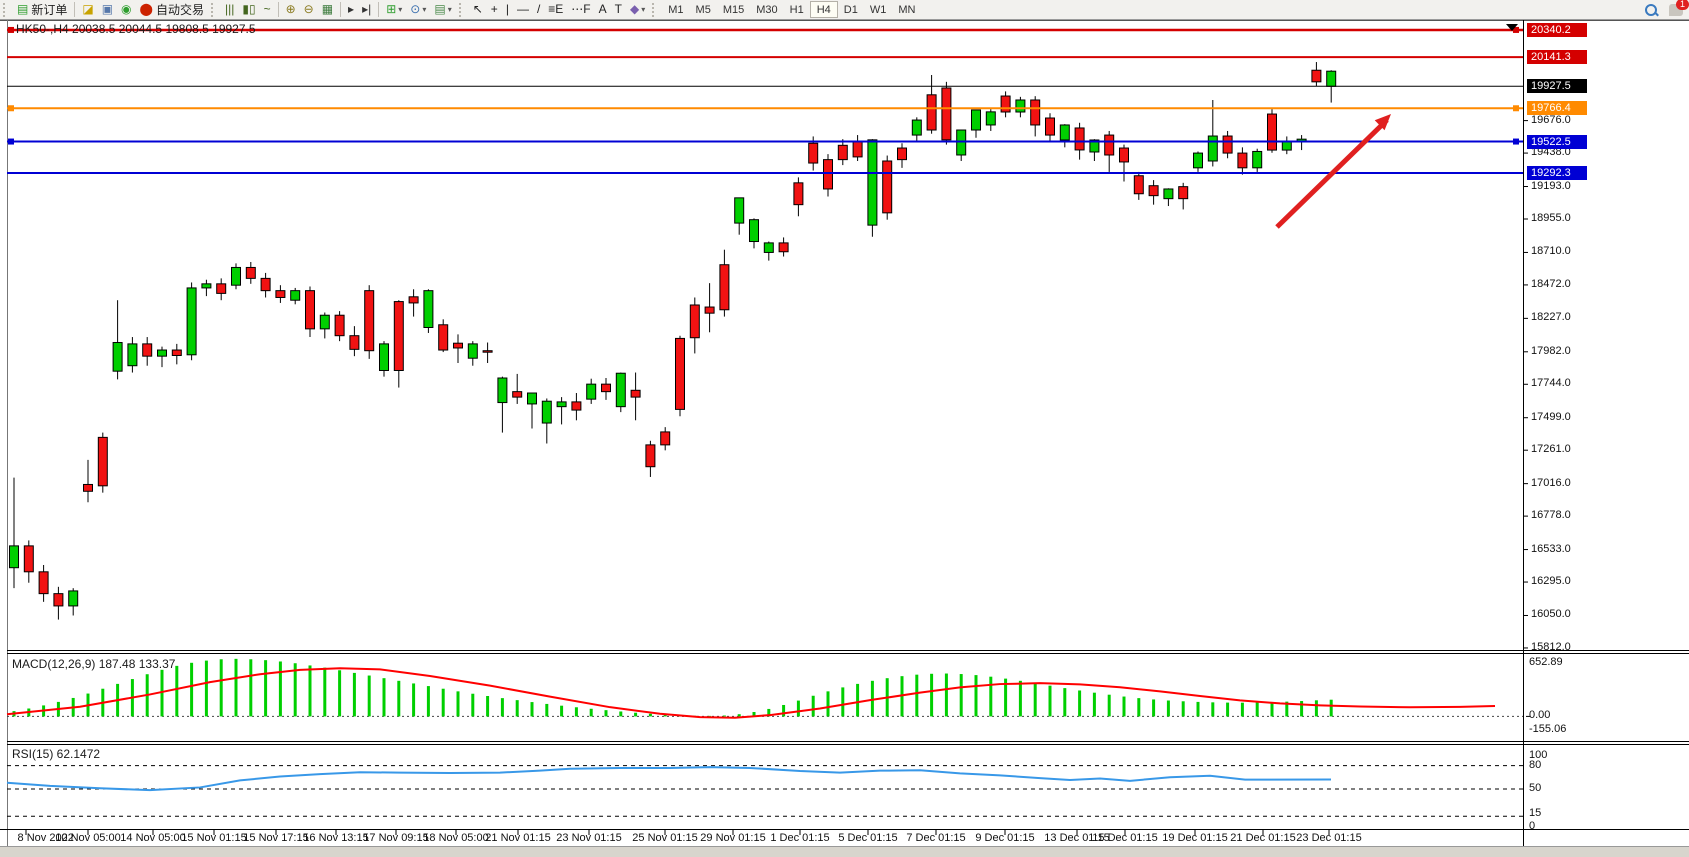  What do you see at coordinates (1512, 27) in the screenshot?
I see `chart-shift-marker-icon` at bounding box center [1512, 27].